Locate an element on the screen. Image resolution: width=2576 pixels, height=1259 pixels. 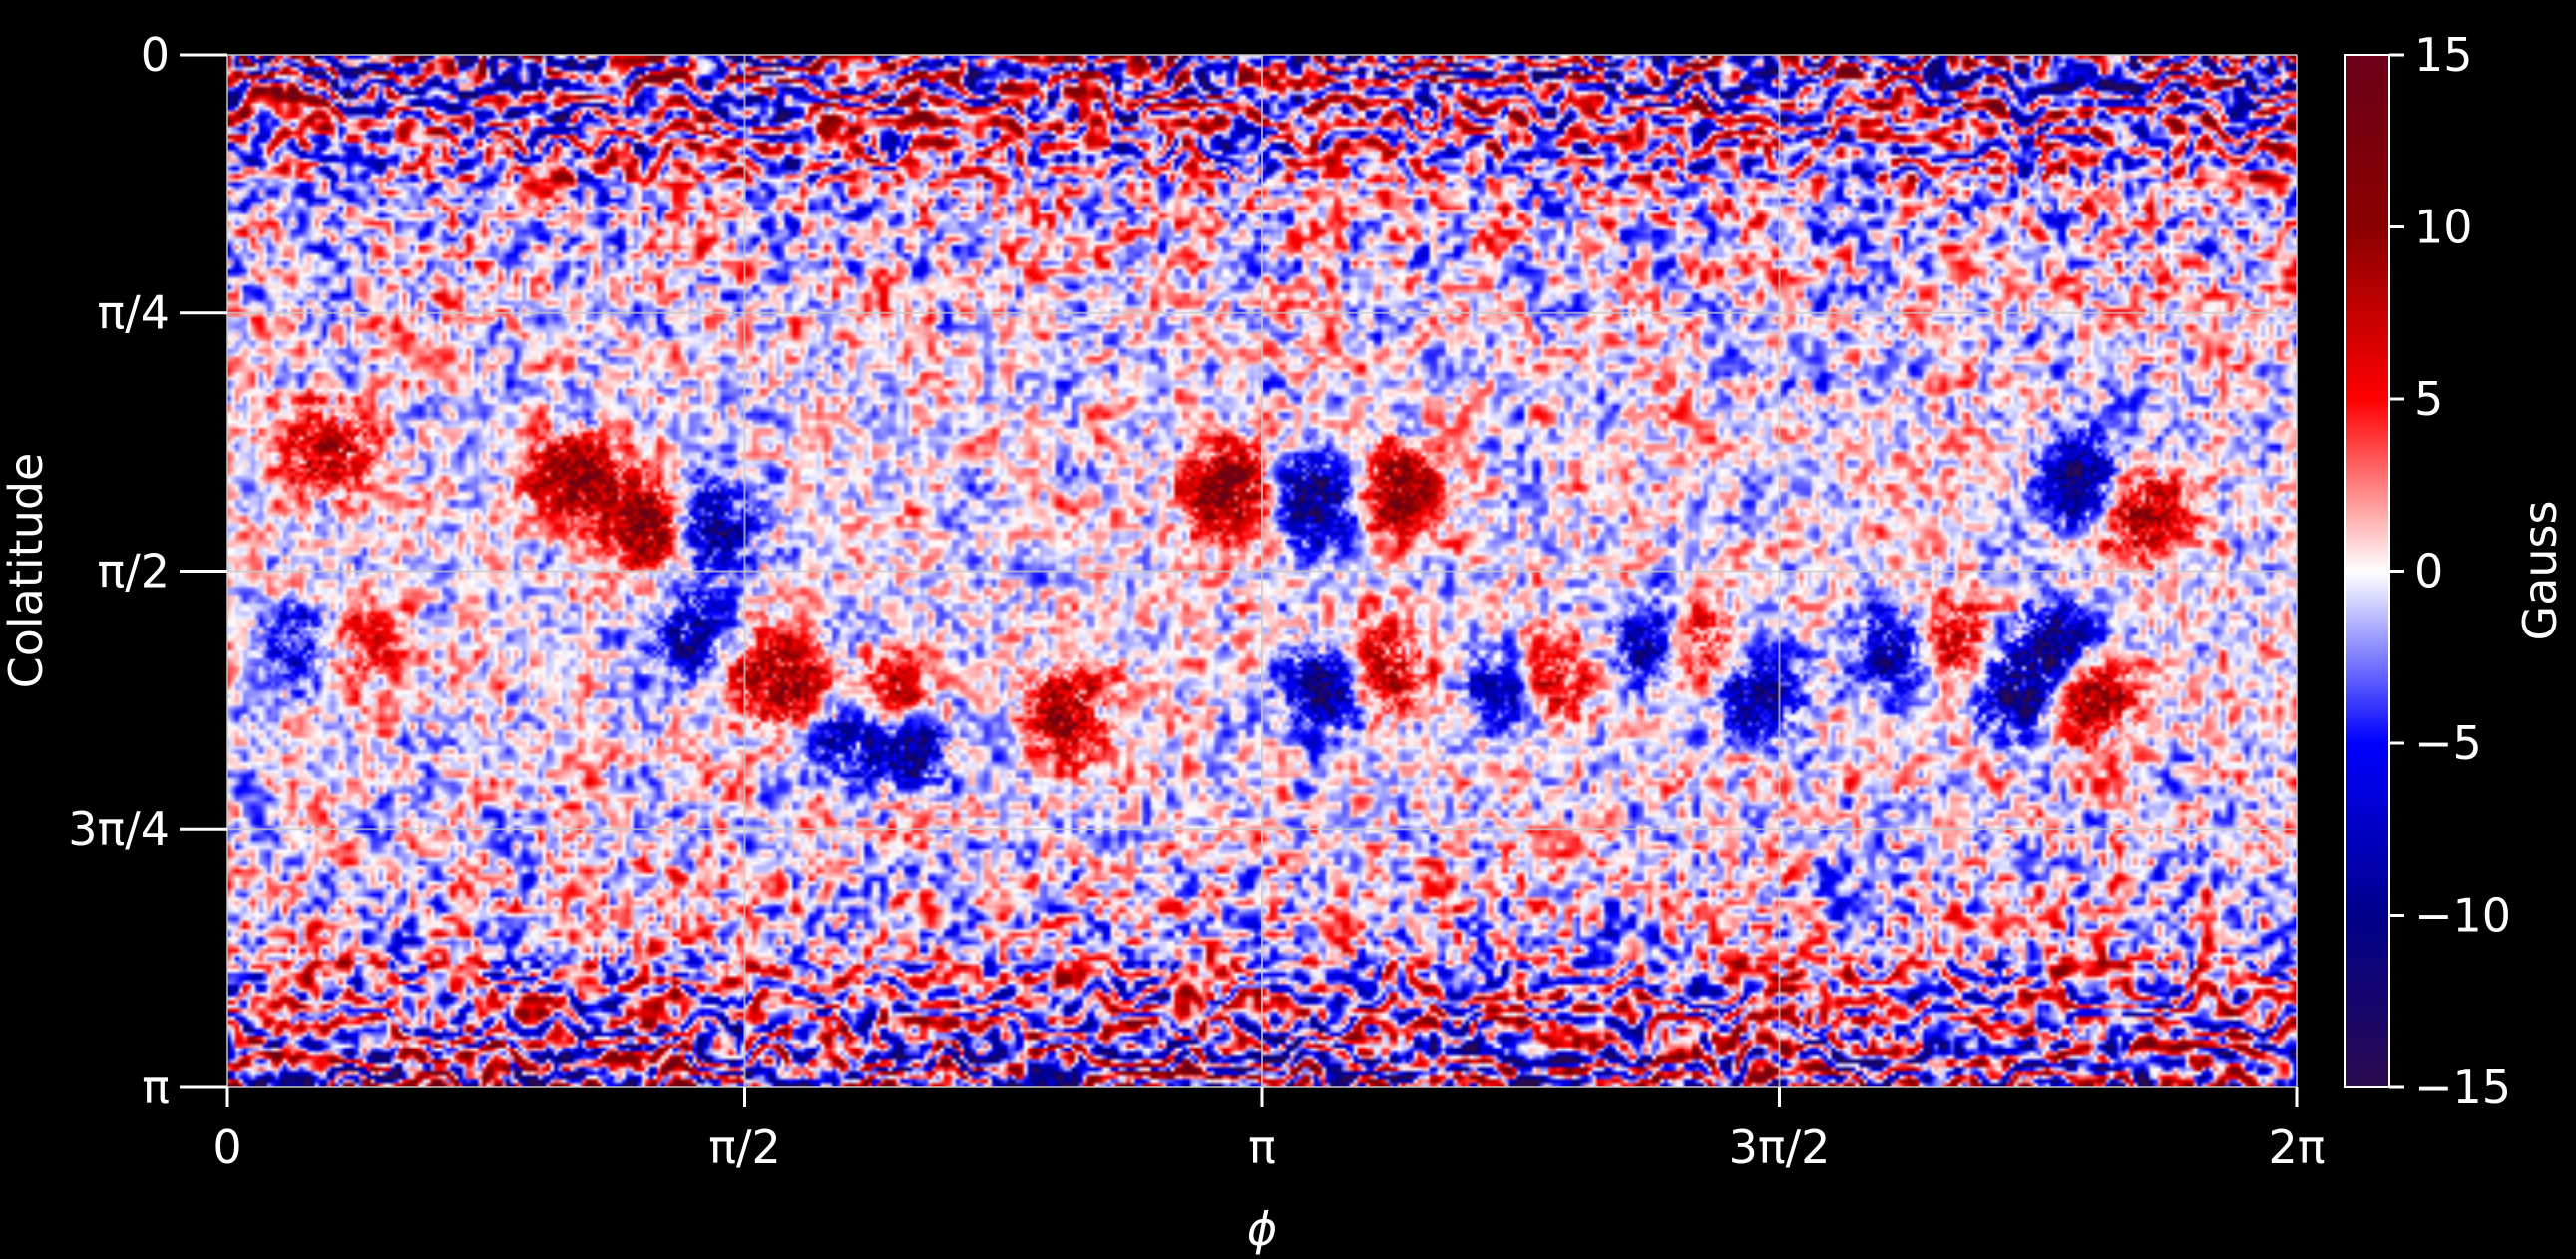
x-tick-label: 0 is located at coordinates (227, 1147).